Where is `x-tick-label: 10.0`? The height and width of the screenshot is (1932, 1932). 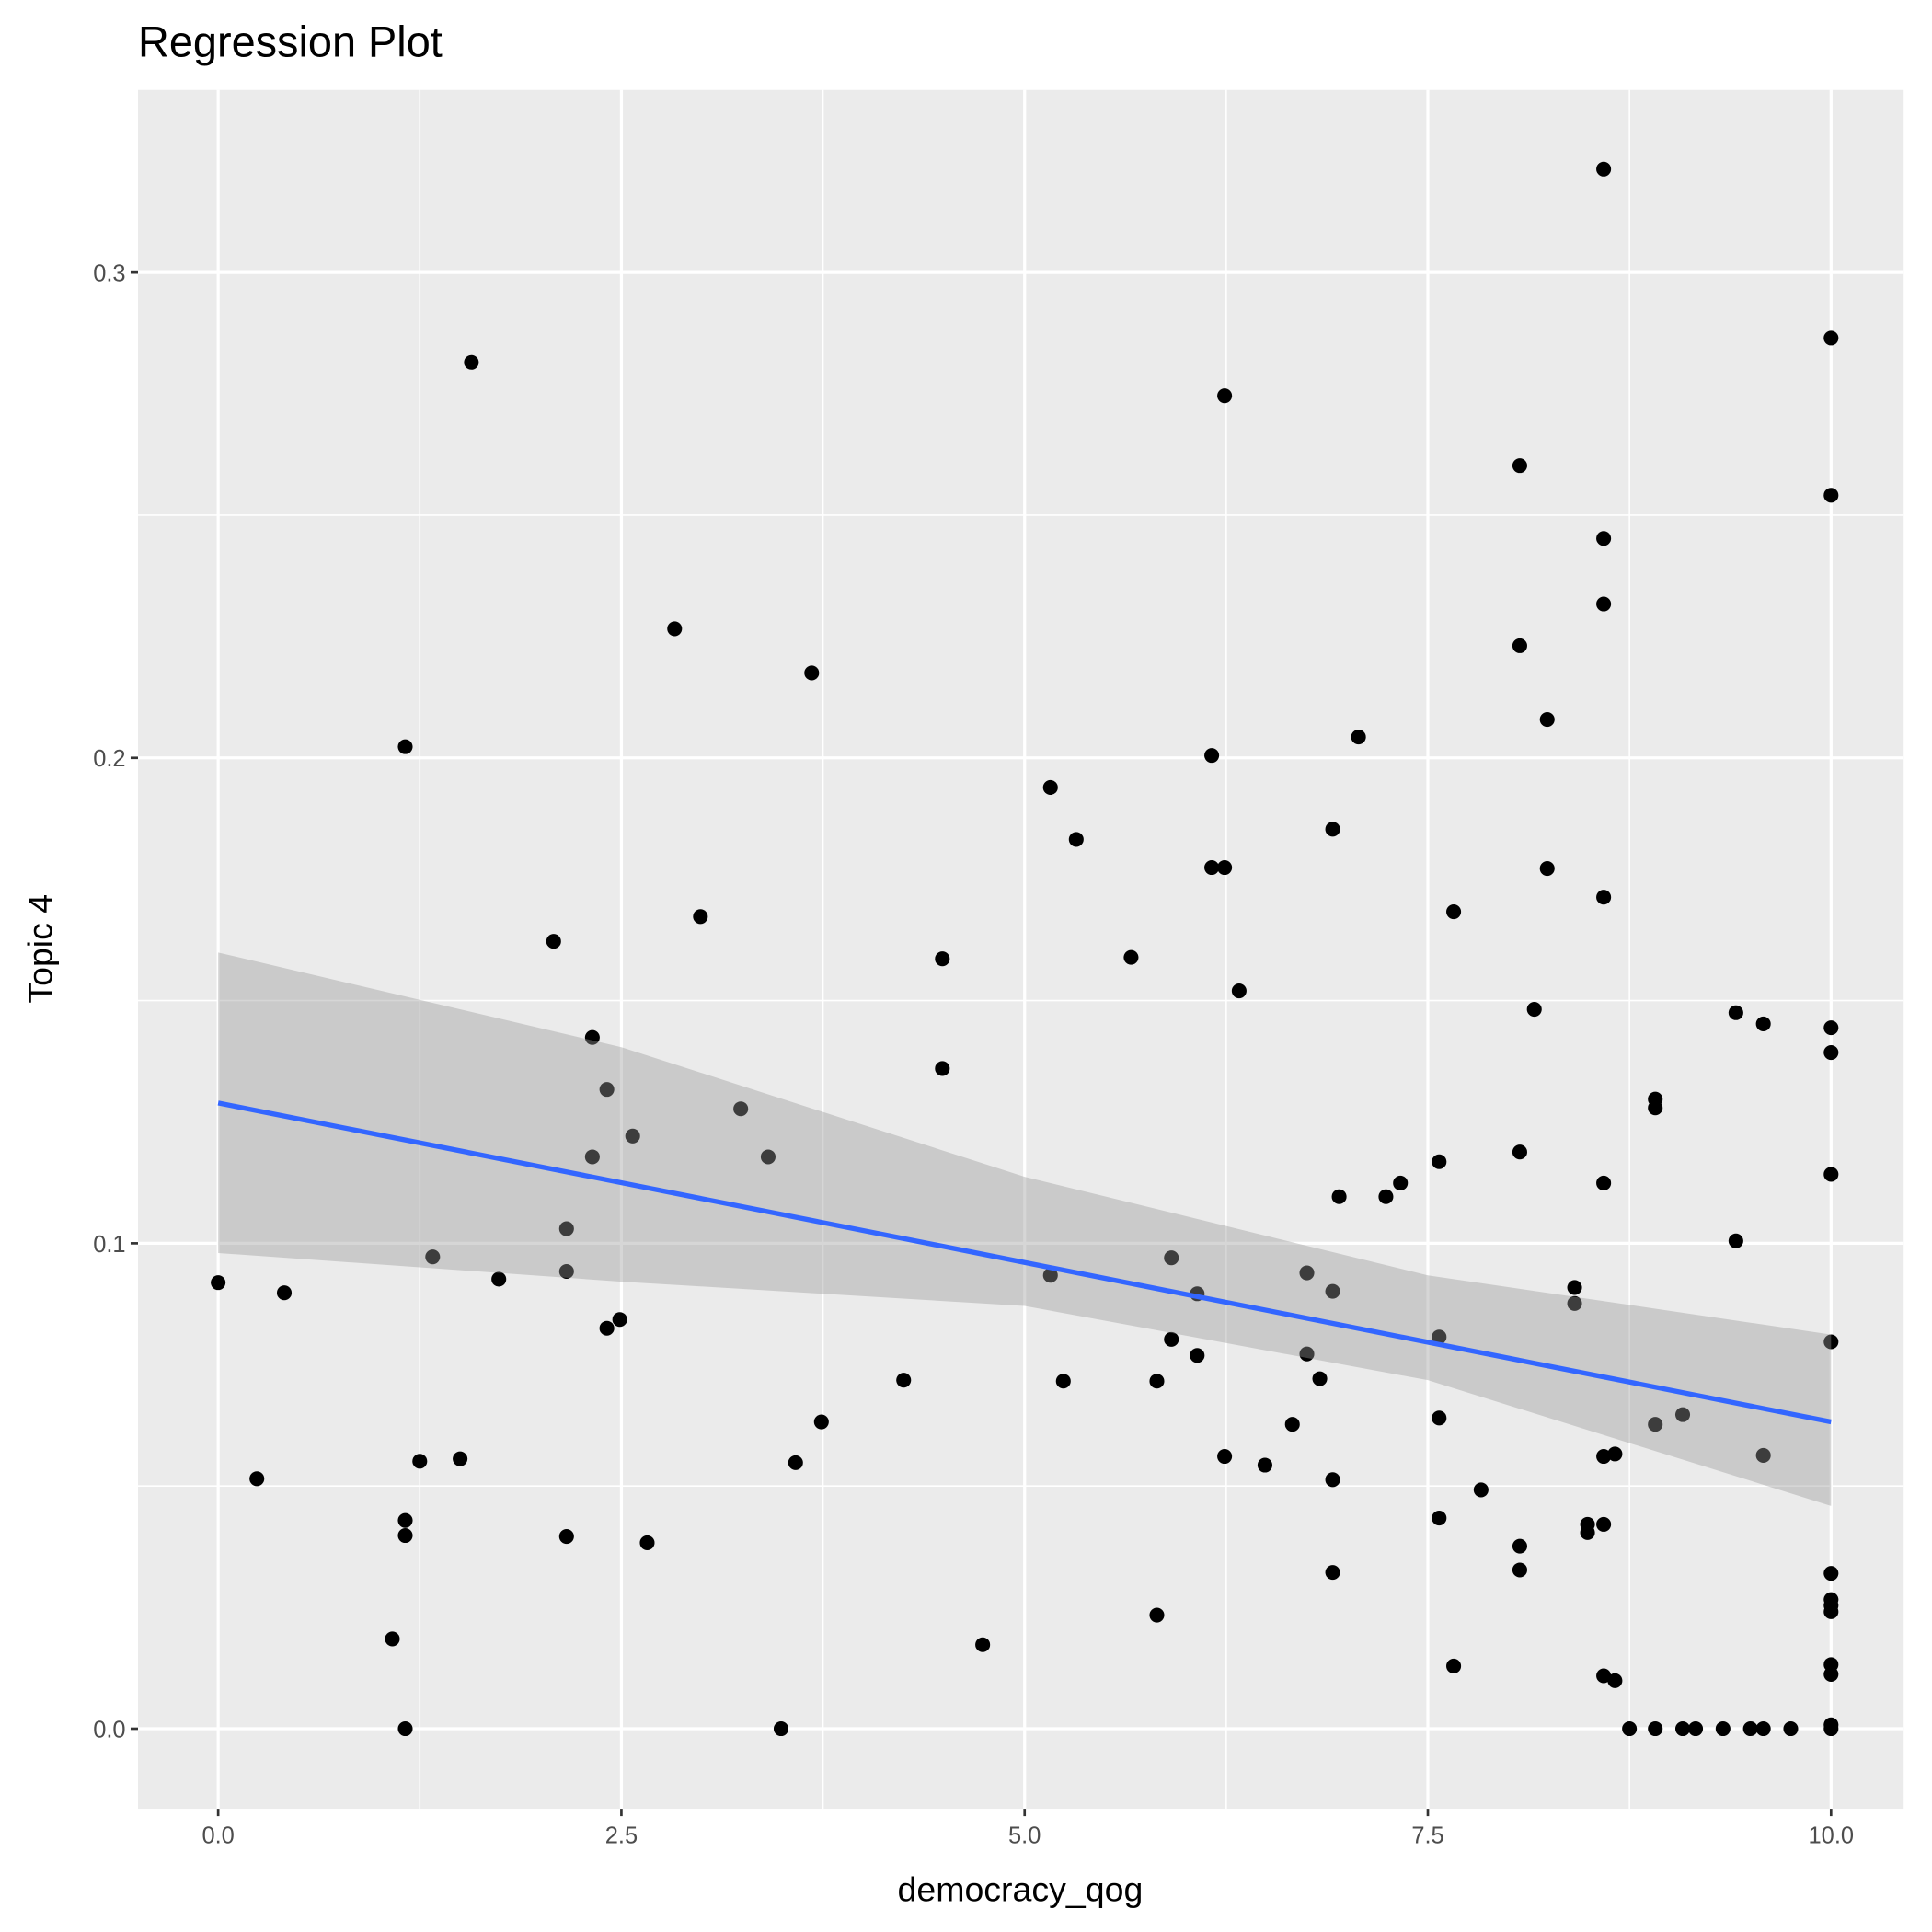
x-tick-label: 10.0 is located at coordinates (1832, 1836).